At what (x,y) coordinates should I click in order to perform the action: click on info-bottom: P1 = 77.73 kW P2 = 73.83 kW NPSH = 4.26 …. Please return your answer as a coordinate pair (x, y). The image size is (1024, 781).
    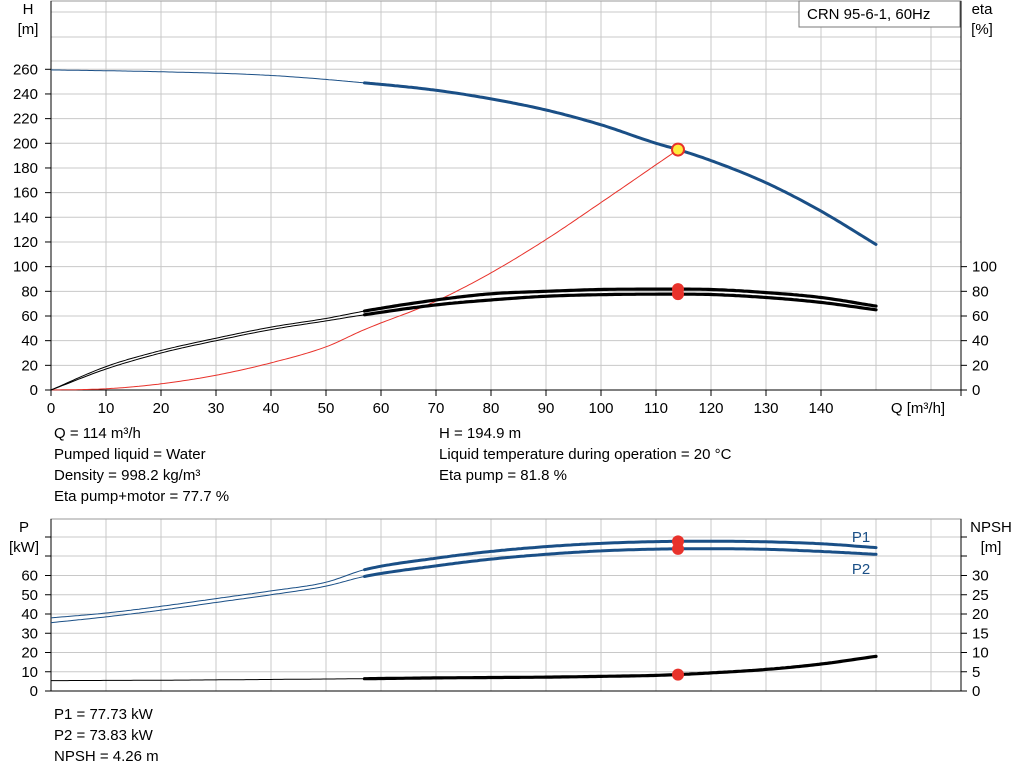
    Looking at the image, I should click on (106, 735).